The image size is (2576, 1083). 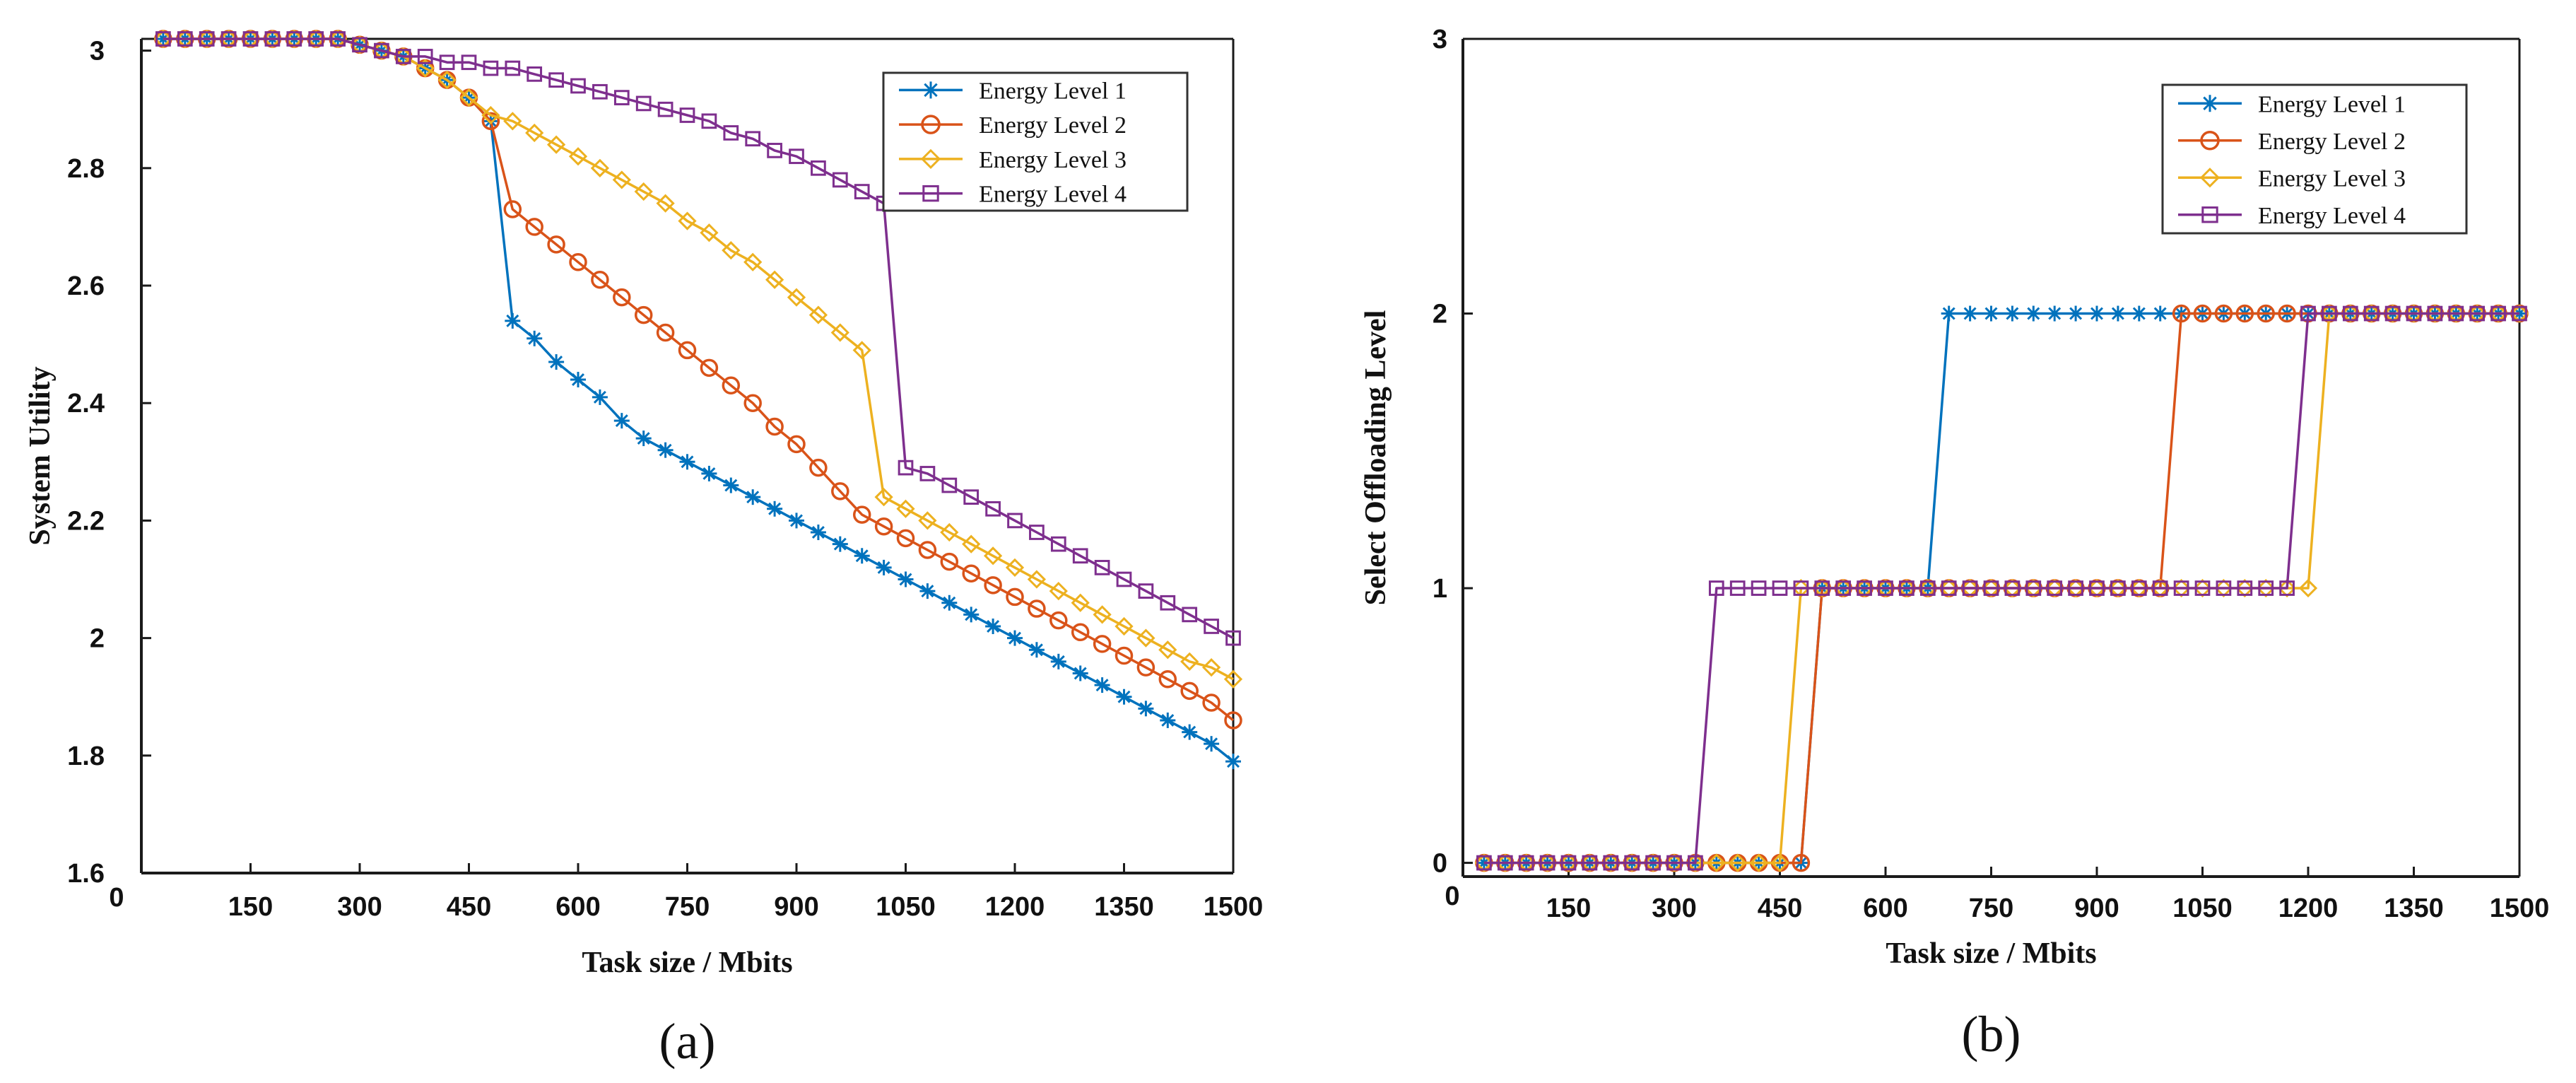 What do you see at coordinates (1440, 39) in the screenshot?
I see `y-tick-label: 3` at bounding box center [1440, 39].